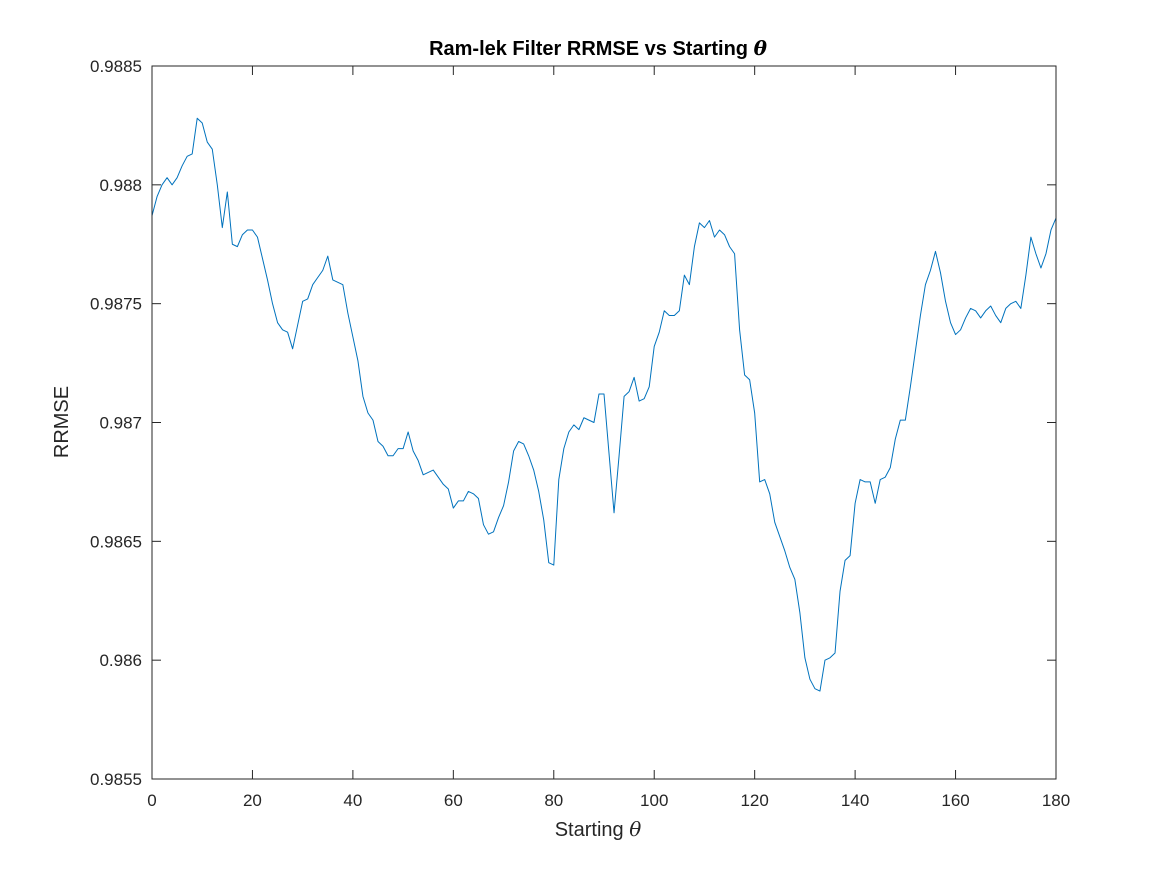 The height and width of the screenshot is (875, 1167). What do you see at coordinates (453, 800) in the screenshot?
I see `x-tick-label: 60` at bounding box center [453, 800].